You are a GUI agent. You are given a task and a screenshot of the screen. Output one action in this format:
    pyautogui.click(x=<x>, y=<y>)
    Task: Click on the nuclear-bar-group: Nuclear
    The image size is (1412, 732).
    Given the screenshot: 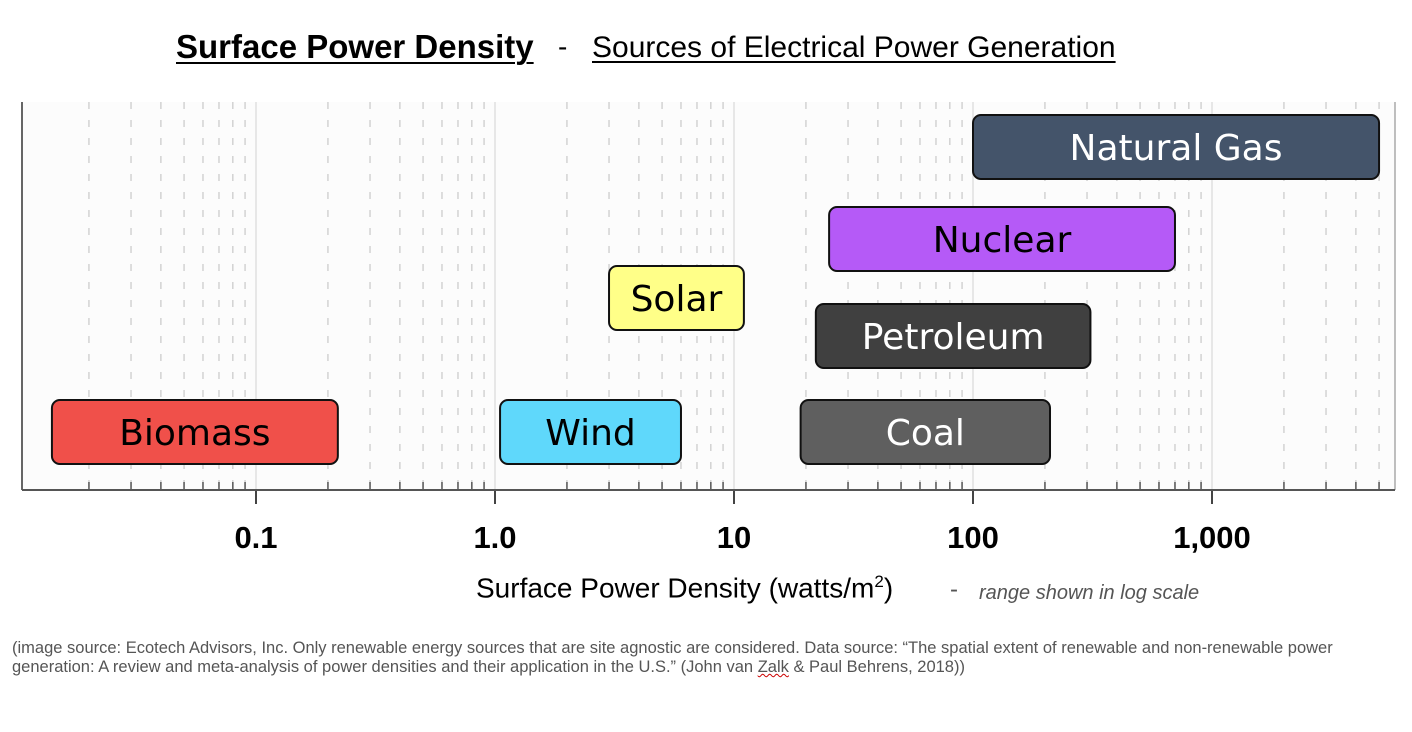 What is the action you would take?
    pyautogui.click(x=1002, y=239)
    